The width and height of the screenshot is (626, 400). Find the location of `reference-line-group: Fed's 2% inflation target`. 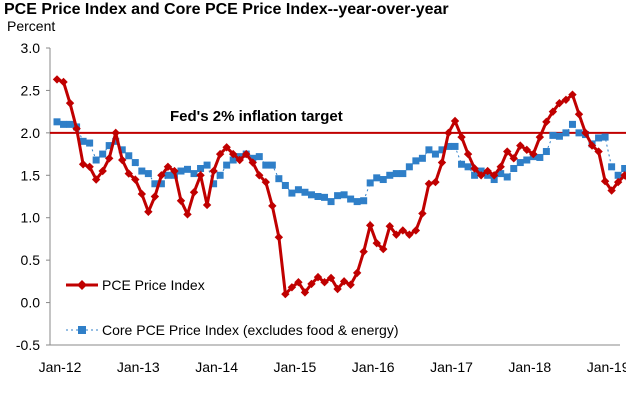

reference-line-group: Fed's 2% inflation target is located at coordinates (338, 121).